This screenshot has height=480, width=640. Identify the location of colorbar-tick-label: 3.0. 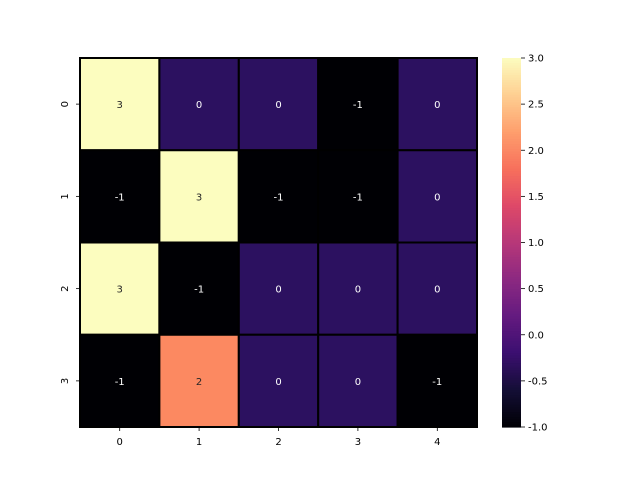
(536, 59).